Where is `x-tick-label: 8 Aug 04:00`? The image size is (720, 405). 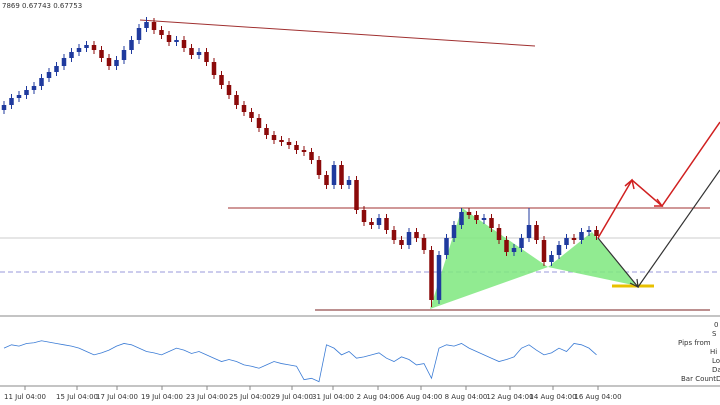
x-tick-label: 8 Aug 04:00 is located at coordinates (466, 397).